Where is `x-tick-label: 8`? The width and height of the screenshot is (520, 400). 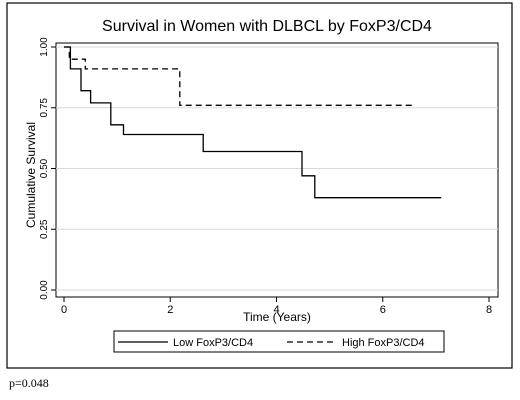
x-tick-label: 8 is located at coordinates (489, 310).